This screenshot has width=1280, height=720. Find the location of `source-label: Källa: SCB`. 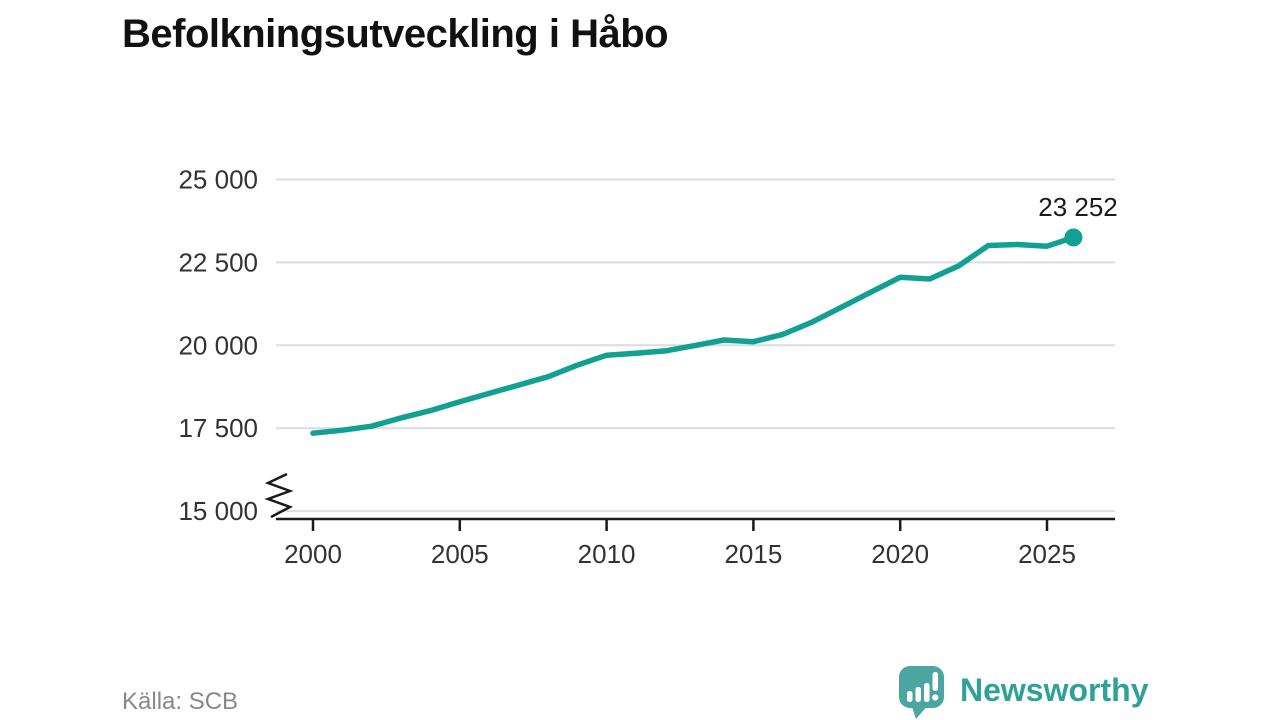

source-label: Källa: SCB is located at coordinates (180, 701).